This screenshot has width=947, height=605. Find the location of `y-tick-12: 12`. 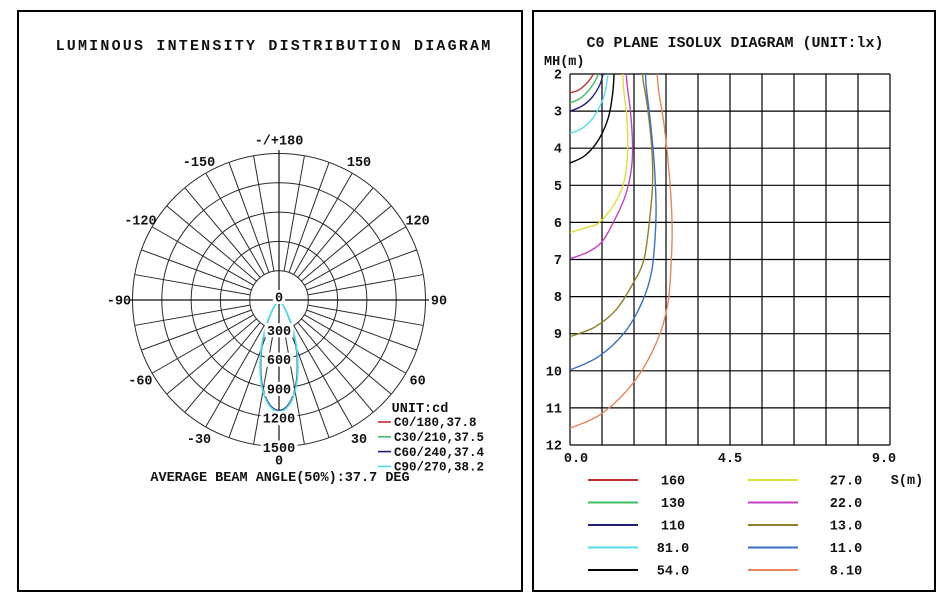

y-tick-12: 12 is located at coordinates (554, 447).